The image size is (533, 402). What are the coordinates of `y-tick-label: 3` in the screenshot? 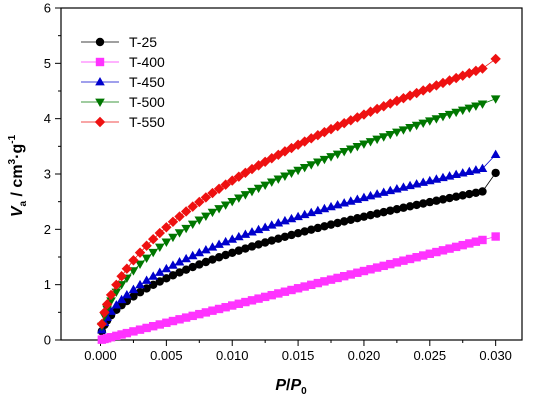 It's located at (47, 174).